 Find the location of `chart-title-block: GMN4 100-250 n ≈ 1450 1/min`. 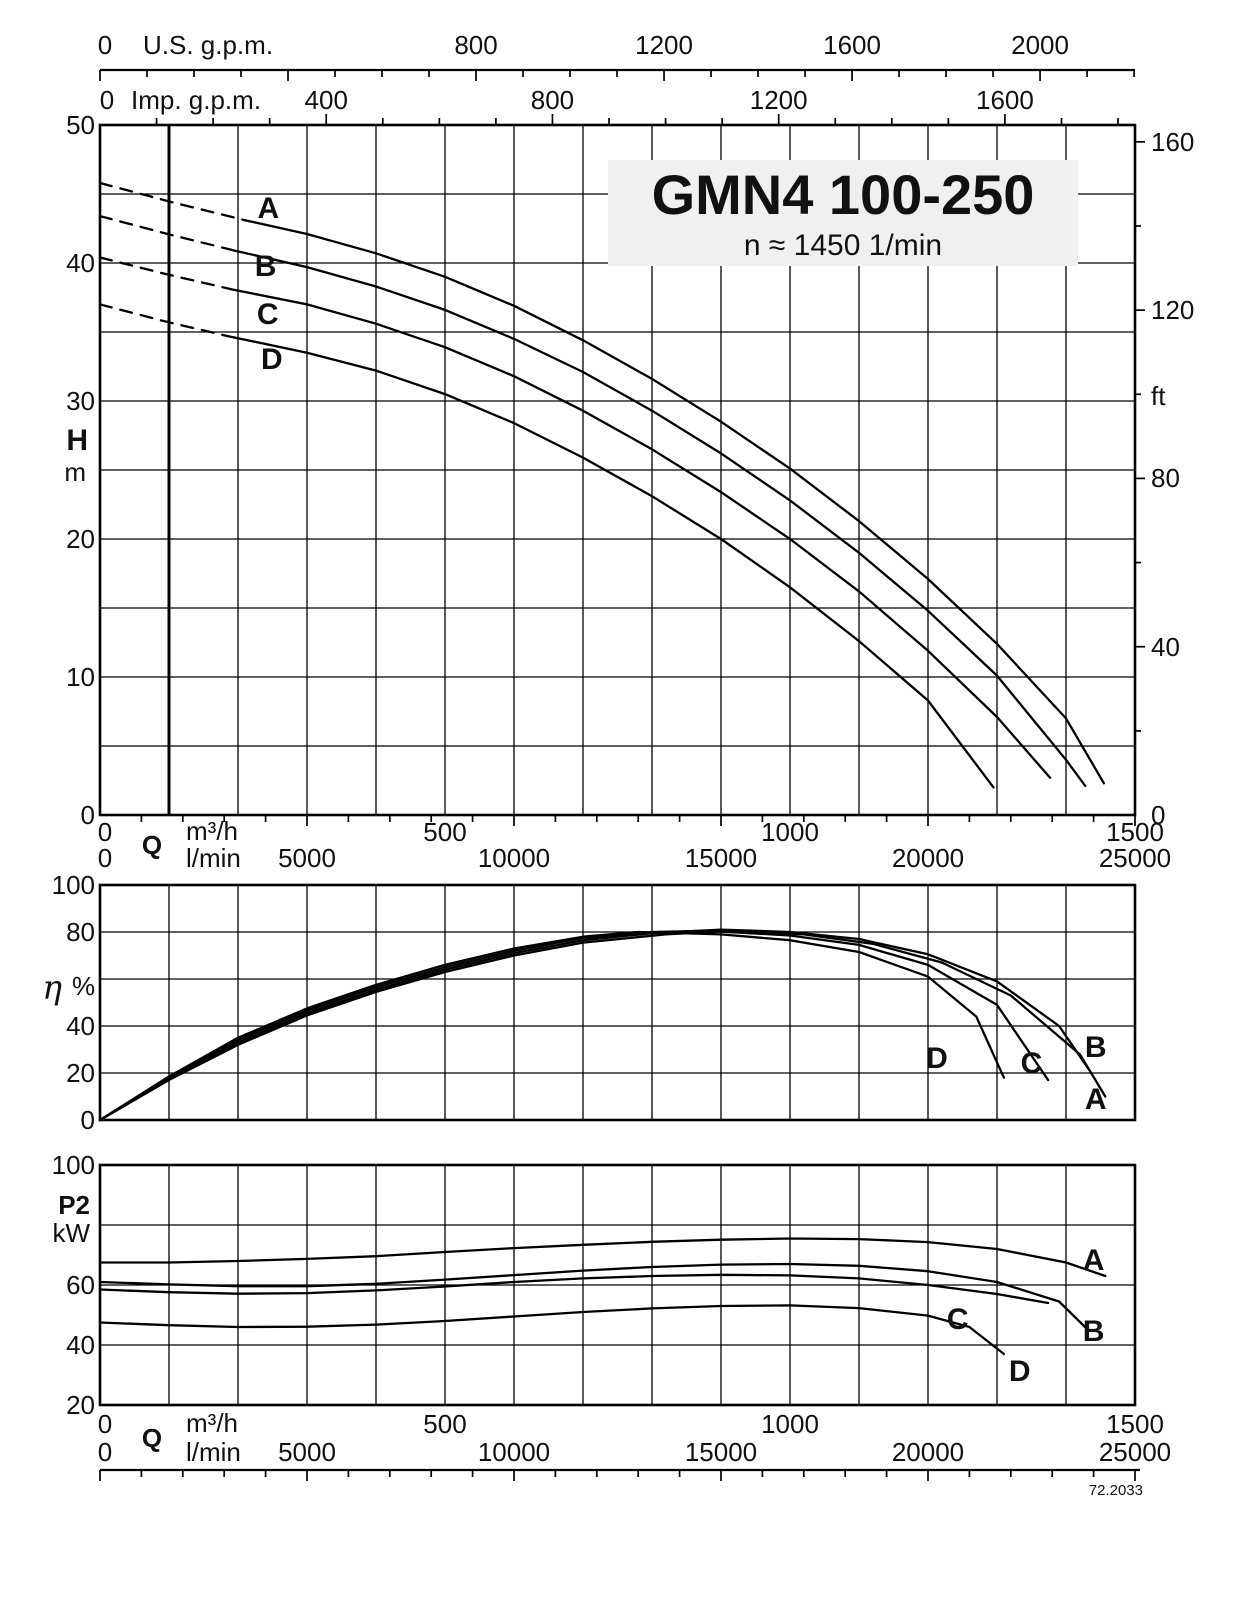

chart-title-block: GMN4 100-250 n ≈ 1450 1/min is located at coordinates (843, 213).